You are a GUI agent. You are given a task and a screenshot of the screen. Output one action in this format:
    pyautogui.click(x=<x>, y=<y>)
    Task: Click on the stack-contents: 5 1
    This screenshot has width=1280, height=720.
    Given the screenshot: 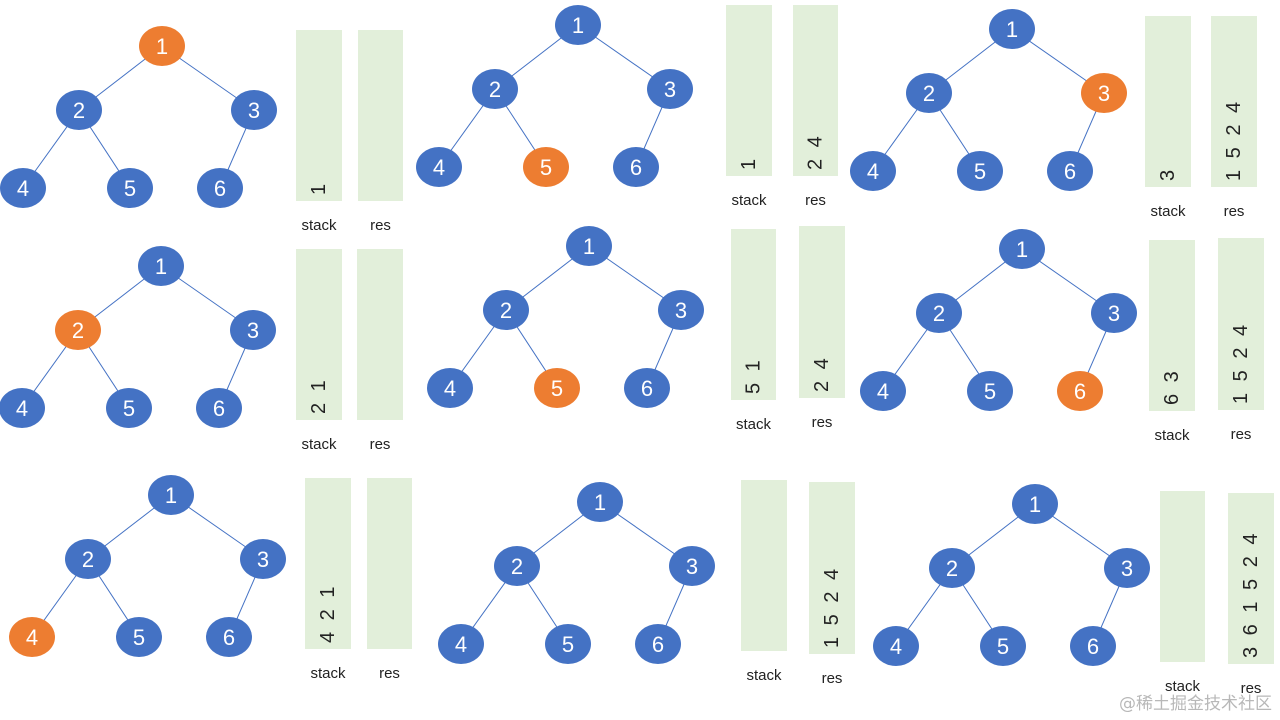 What is the action you would take?
    pyautogui.click(x=754, y=375)
    